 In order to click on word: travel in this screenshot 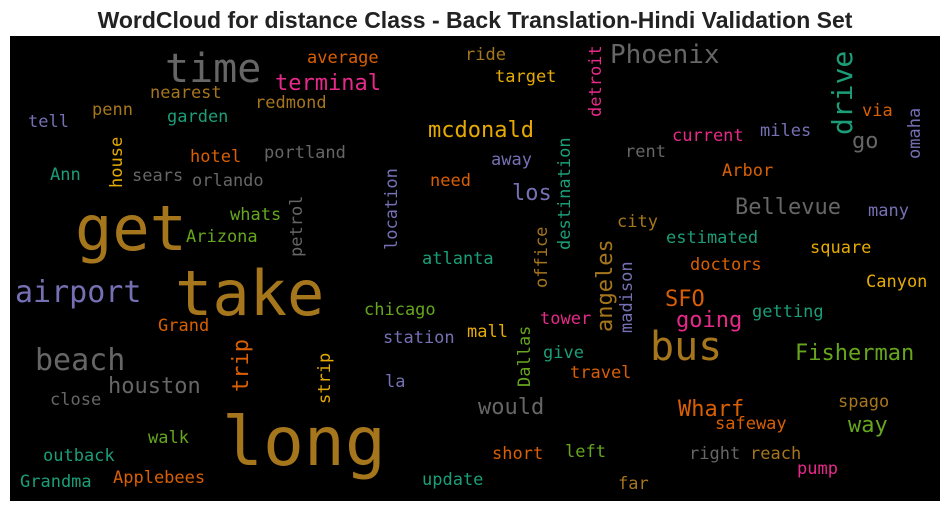, I will do `click(600, 373)`.